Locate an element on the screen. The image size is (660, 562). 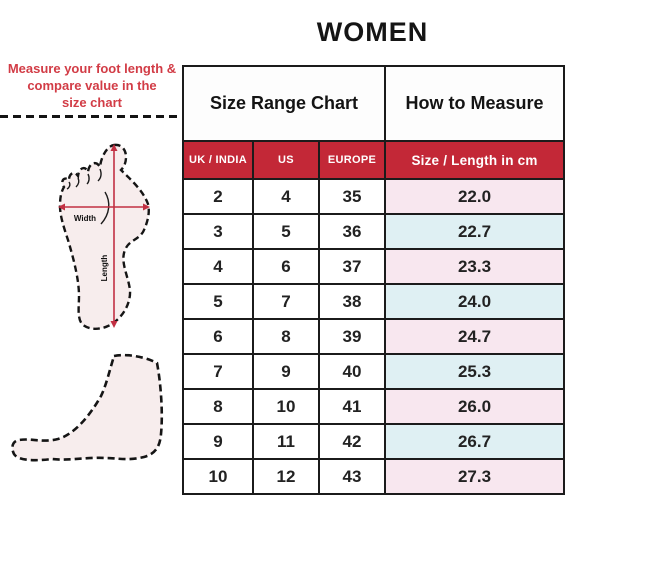
table-row: 7 9 40 25.3 is located at coordinates (373, 371).